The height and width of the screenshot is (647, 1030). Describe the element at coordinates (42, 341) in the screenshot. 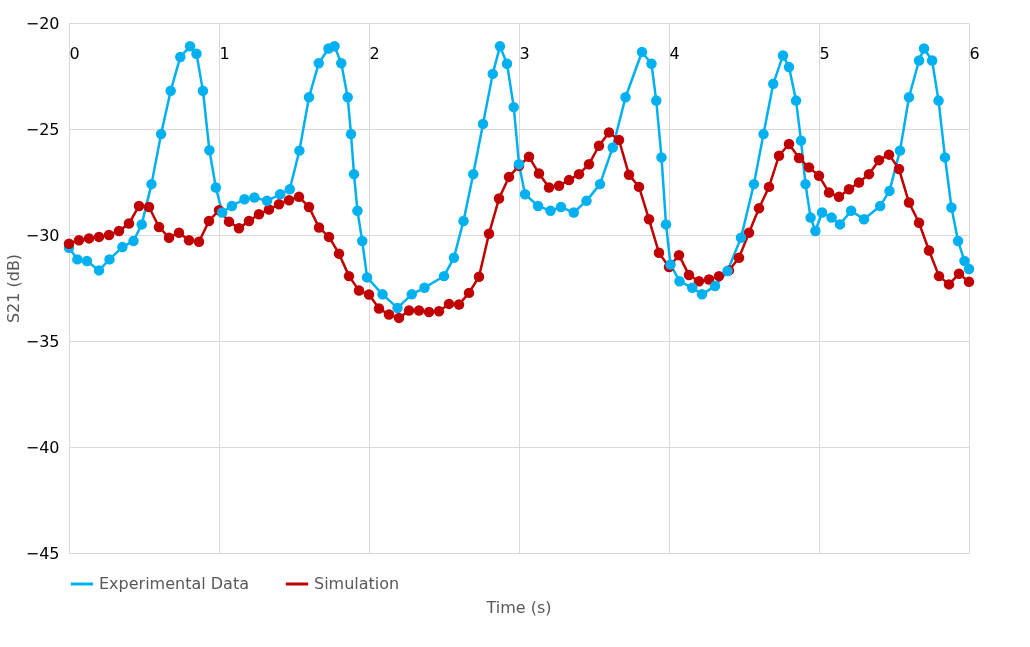

I see `y-tick-label: −35` at that location.